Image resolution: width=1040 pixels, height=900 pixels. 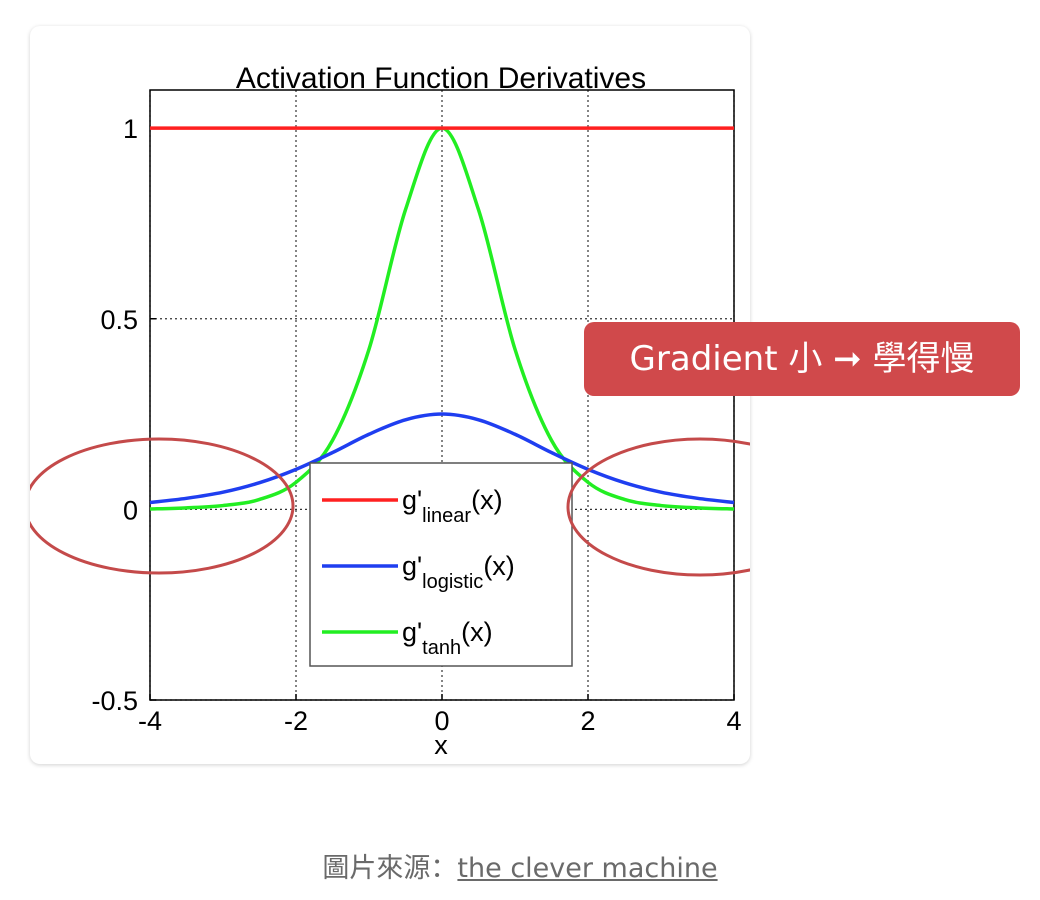 What do you see at coordinates (587, 868) in the screenshot?
I see `source-link: the clever machine` at bounding box center [587, 868].